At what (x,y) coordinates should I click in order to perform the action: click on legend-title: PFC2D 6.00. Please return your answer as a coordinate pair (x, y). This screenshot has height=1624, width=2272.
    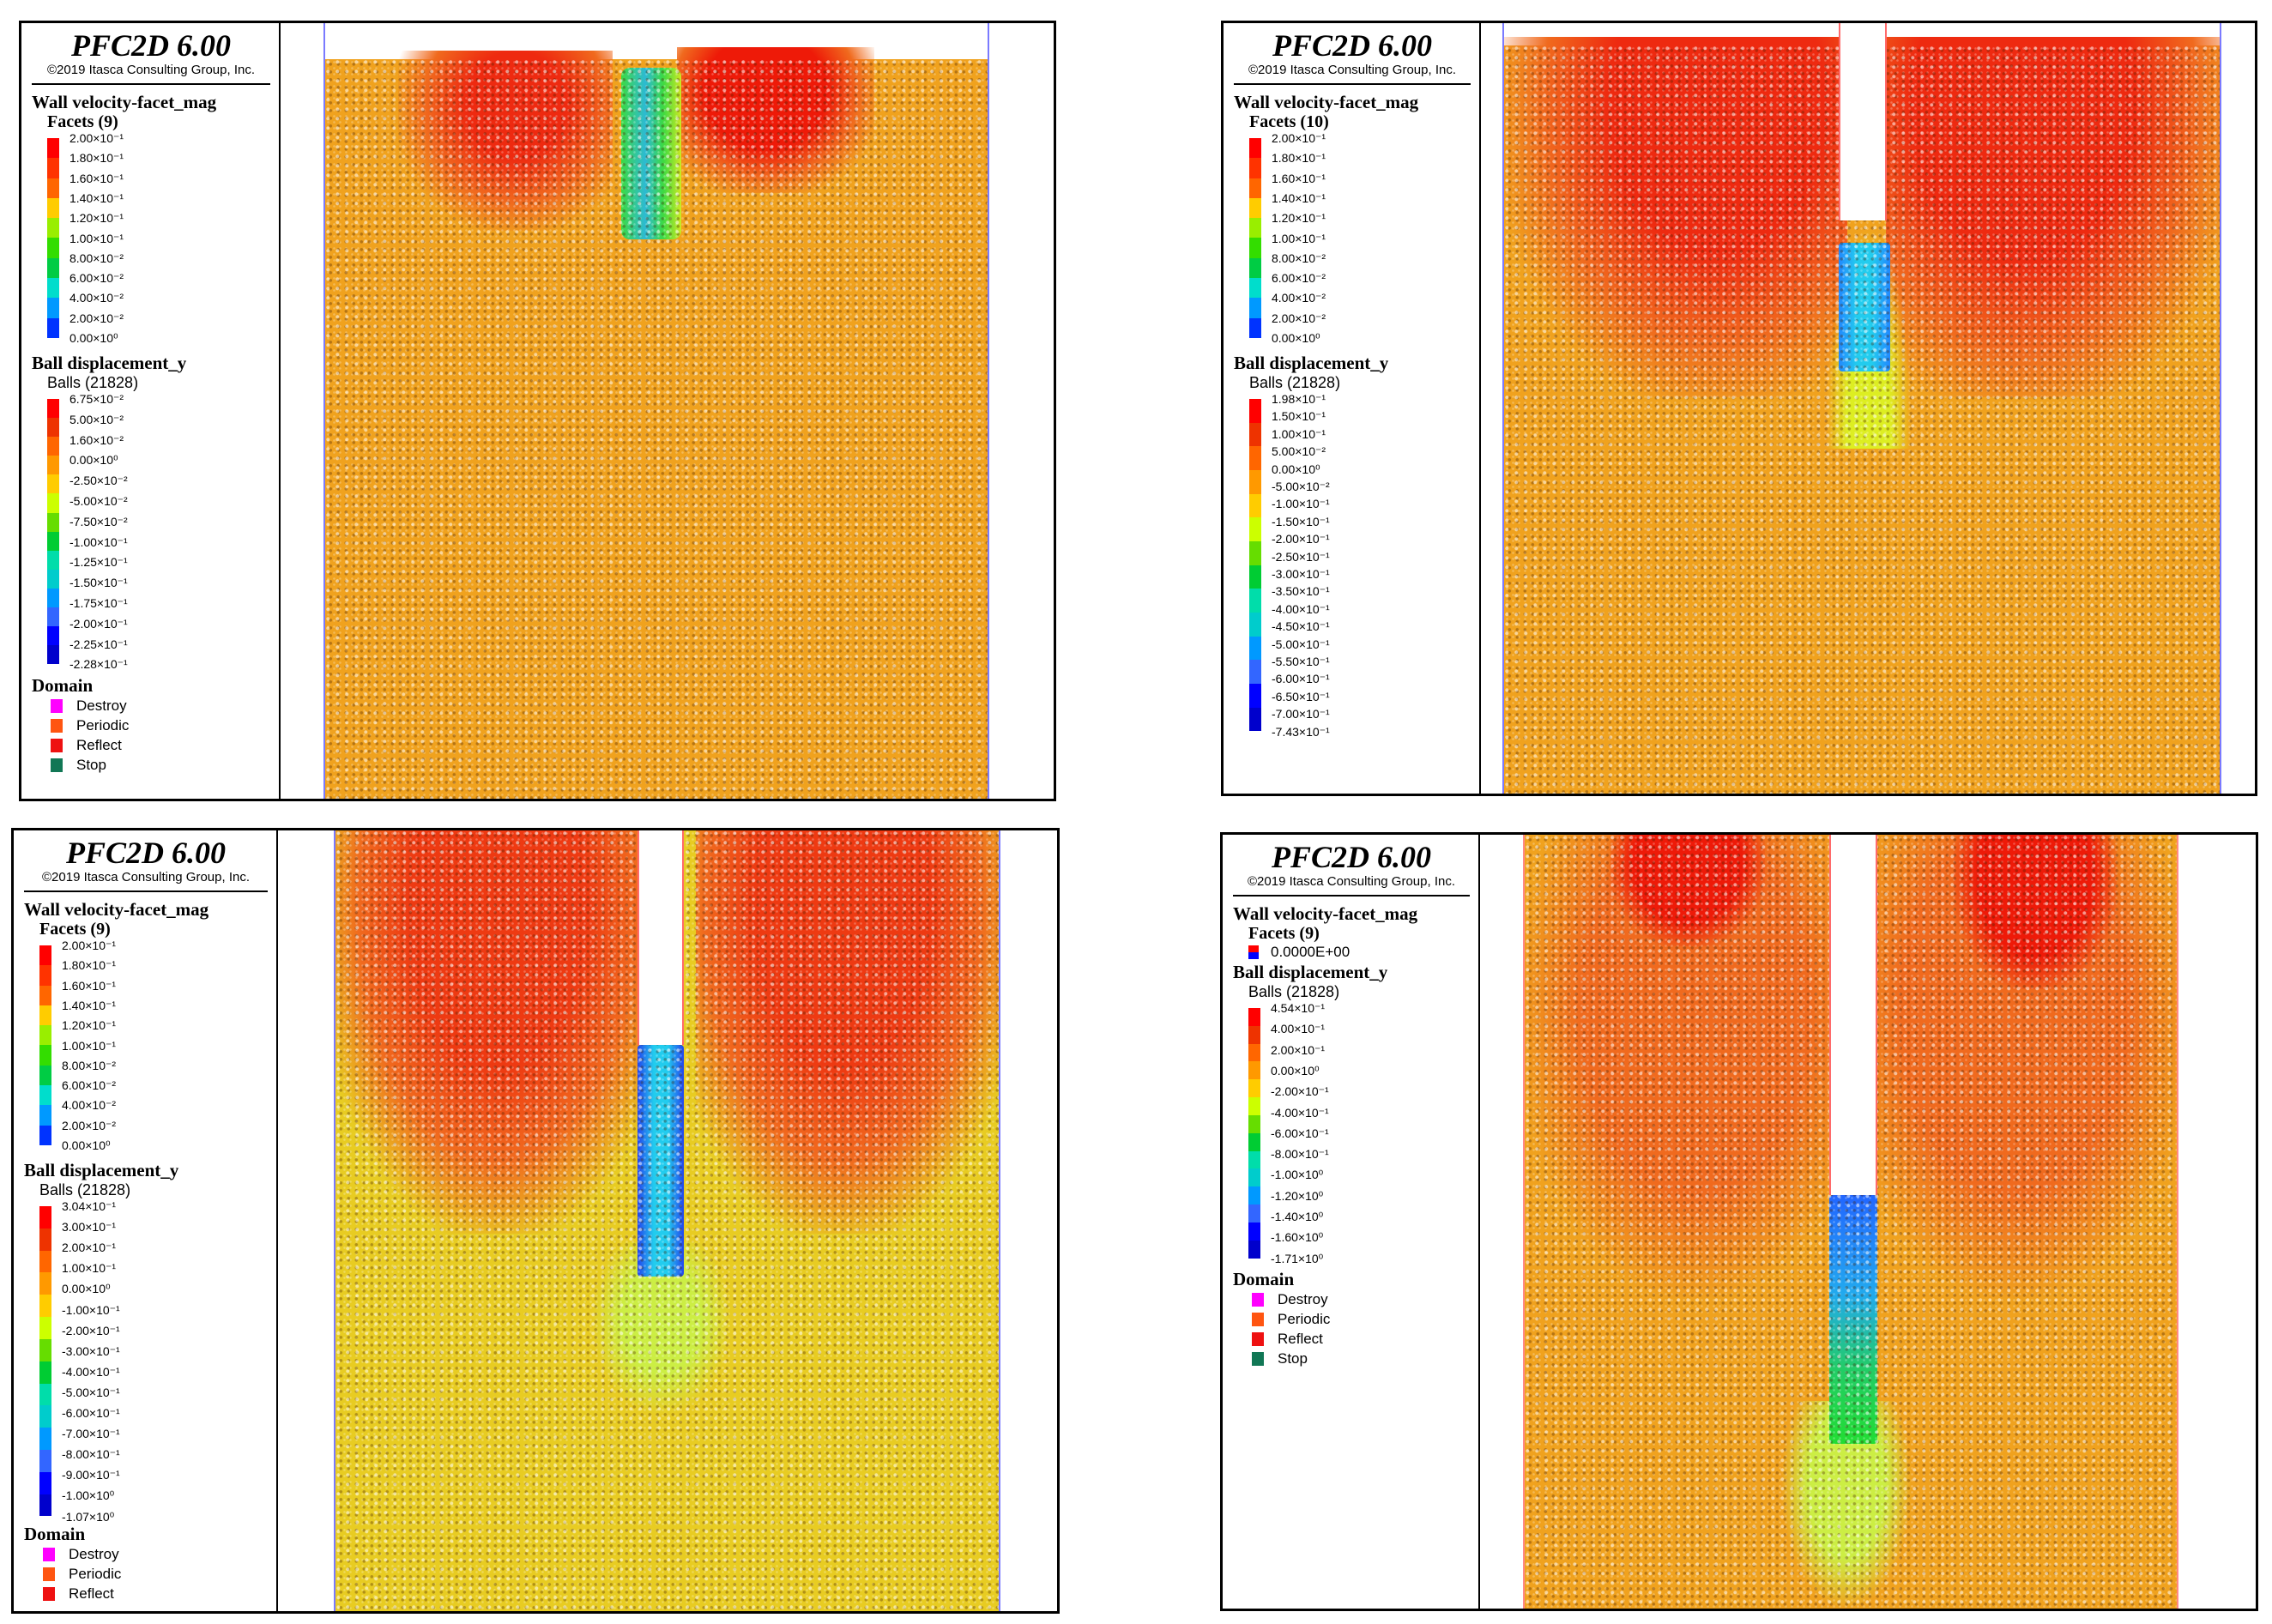
    Looking at the image, I should click on (1352, 45).